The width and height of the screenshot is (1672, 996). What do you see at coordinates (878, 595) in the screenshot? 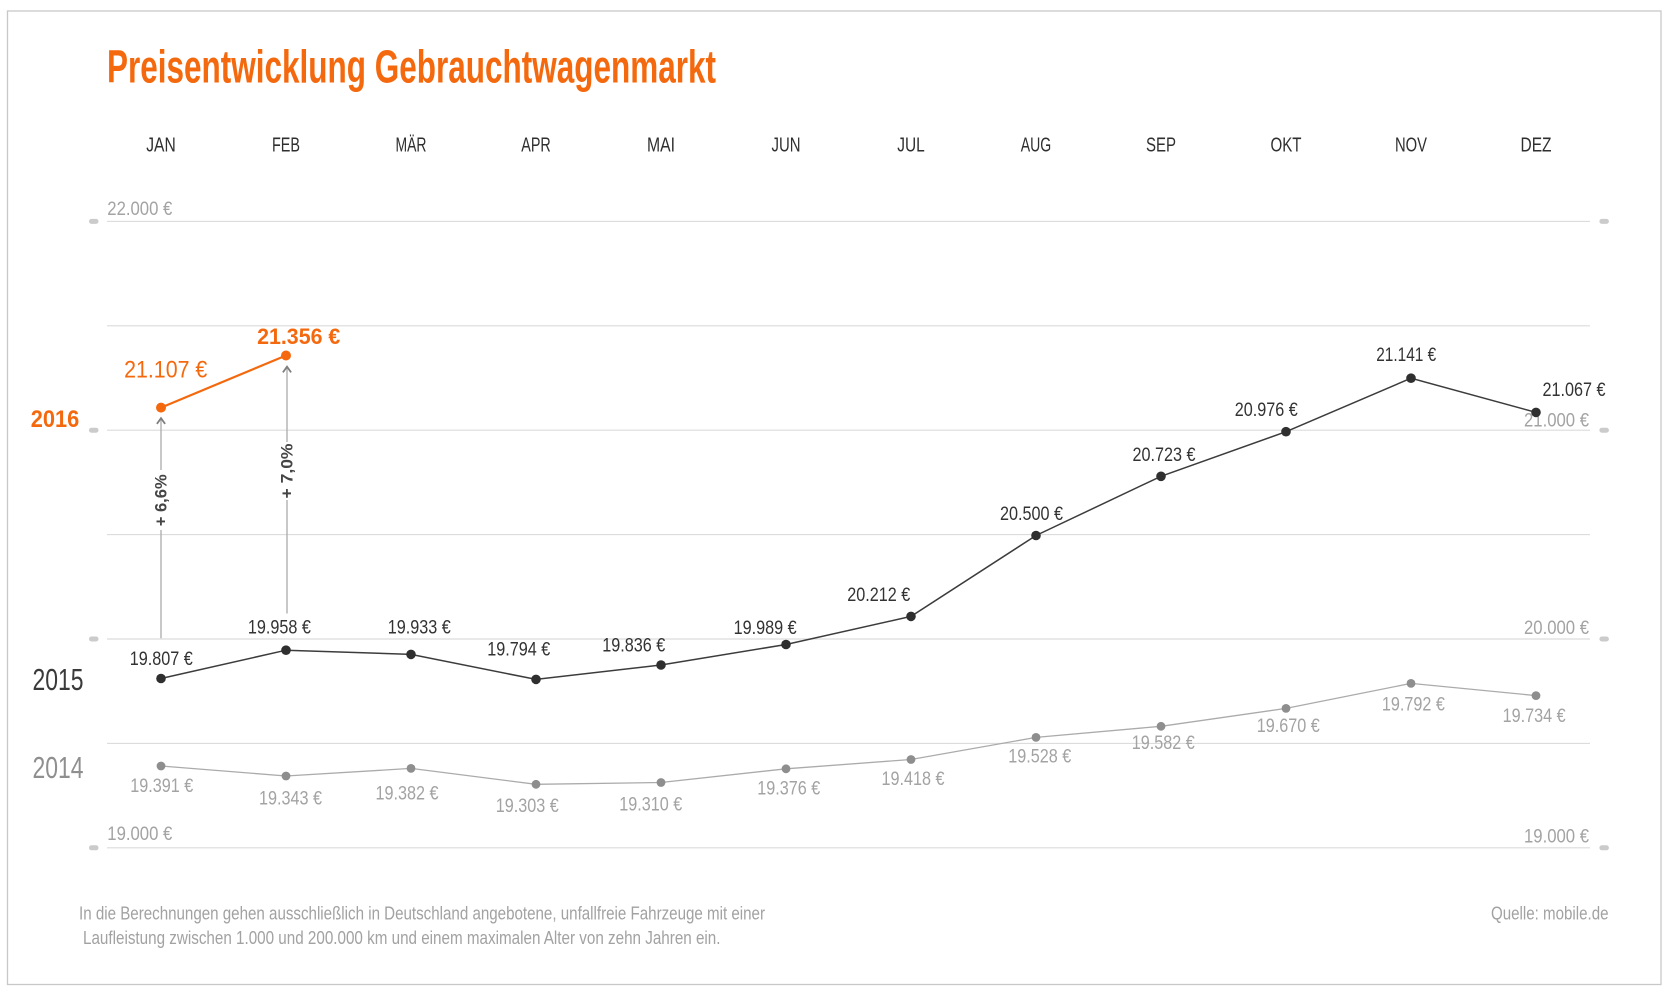
I see `svg-text: 20.212 €` at bounding box center [878, 595].